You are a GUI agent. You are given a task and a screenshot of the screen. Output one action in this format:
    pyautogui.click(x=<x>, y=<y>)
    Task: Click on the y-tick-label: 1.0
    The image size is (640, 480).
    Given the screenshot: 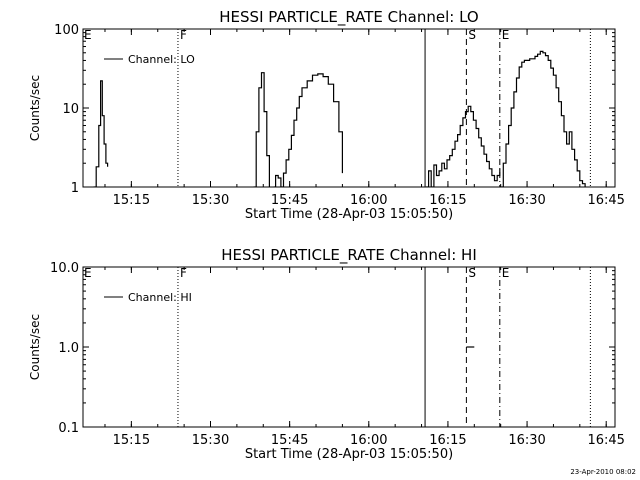 What is the action you would take?
    pyautogui.click(x=68, y=348)
    